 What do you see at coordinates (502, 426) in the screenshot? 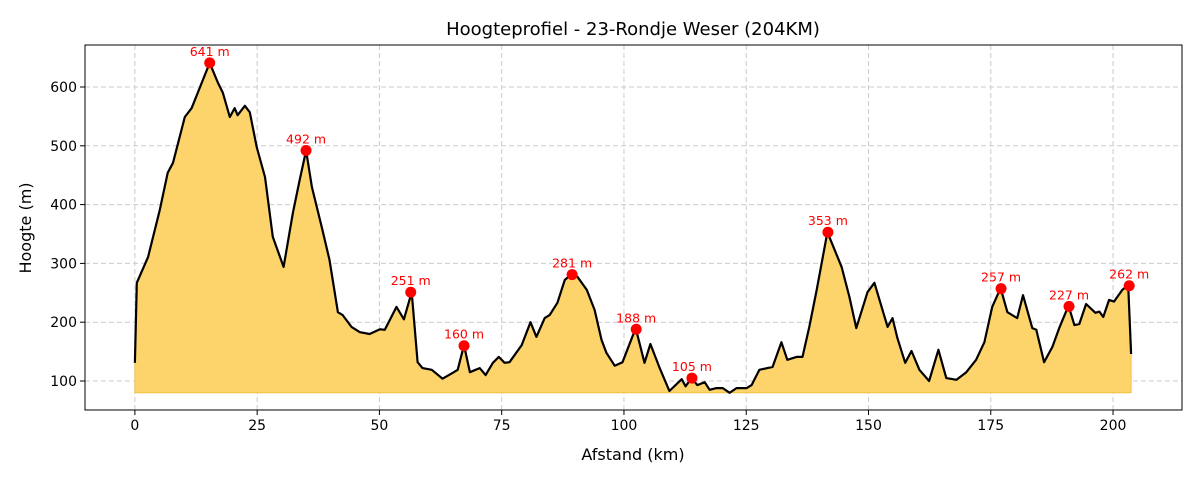
I see `x-tick-label: 75` at bounding box center [502, 426].